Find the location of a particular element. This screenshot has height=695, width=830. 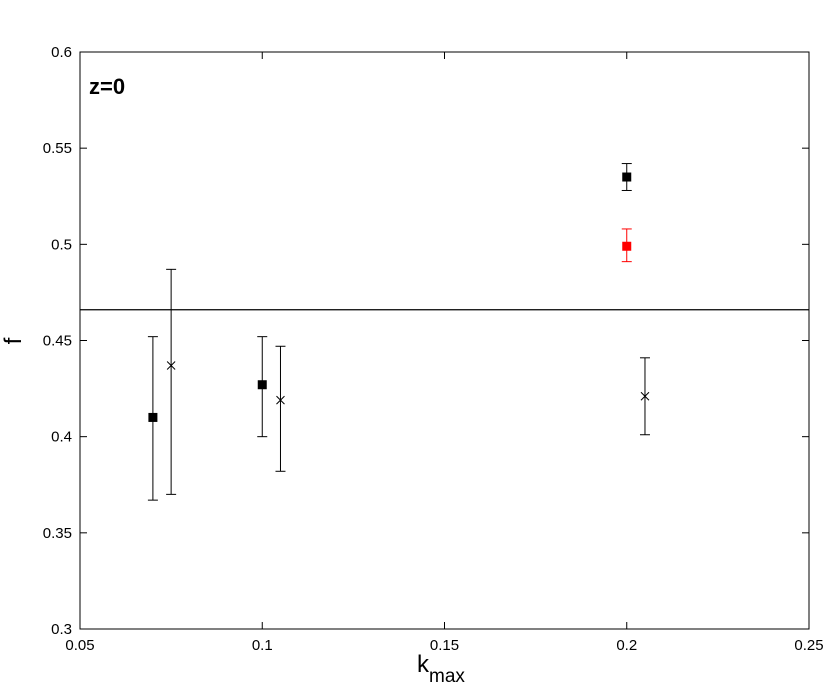

x-tick-label: 0.05 is located at coordinates (79, 645).